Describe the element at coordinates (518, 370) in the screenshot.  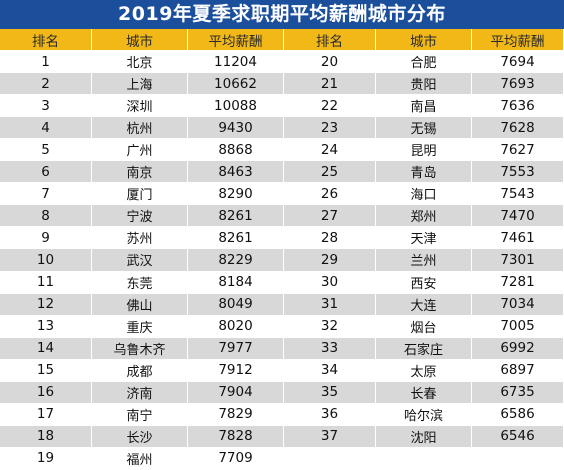
I see `table-cell-salary: 6897` at that location.